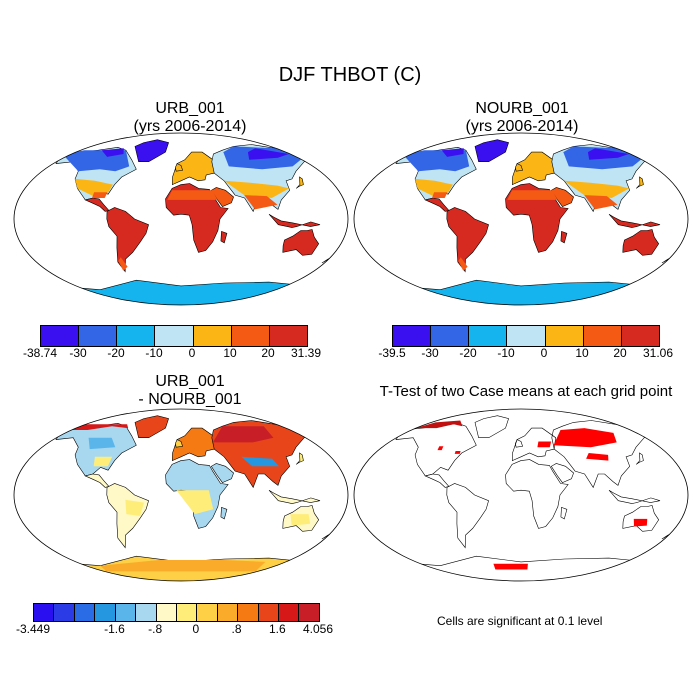 The image size is (700, 700). I want to click on colorbar-tick-label: 10, so click(230, 353).